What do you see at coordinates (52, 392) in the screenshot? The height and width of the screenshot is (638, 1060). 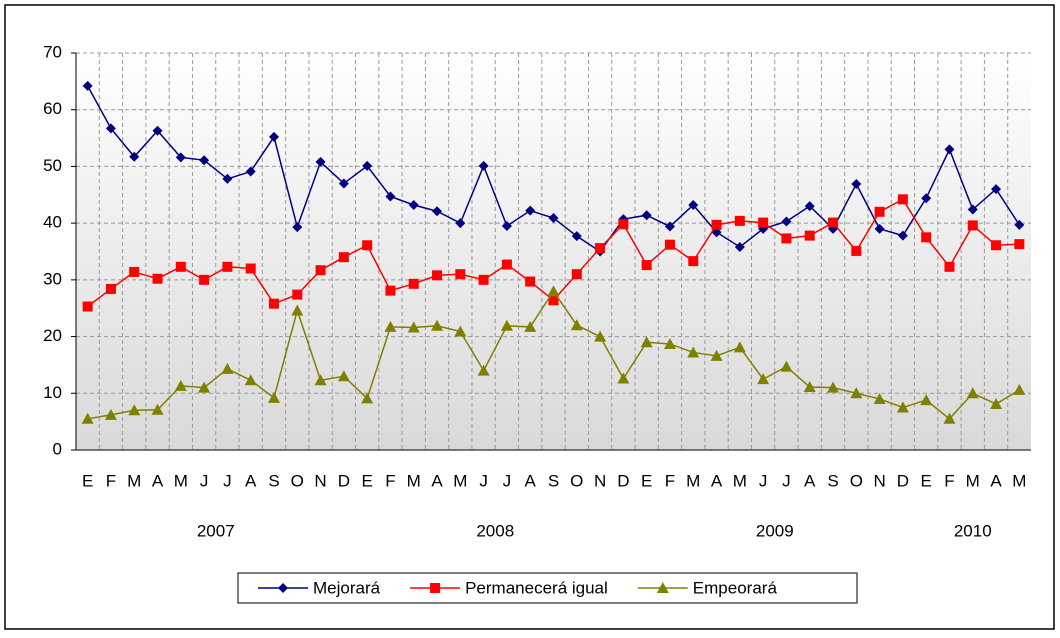 I see `y-tick-label: 10` at bounding box center [52, 392].